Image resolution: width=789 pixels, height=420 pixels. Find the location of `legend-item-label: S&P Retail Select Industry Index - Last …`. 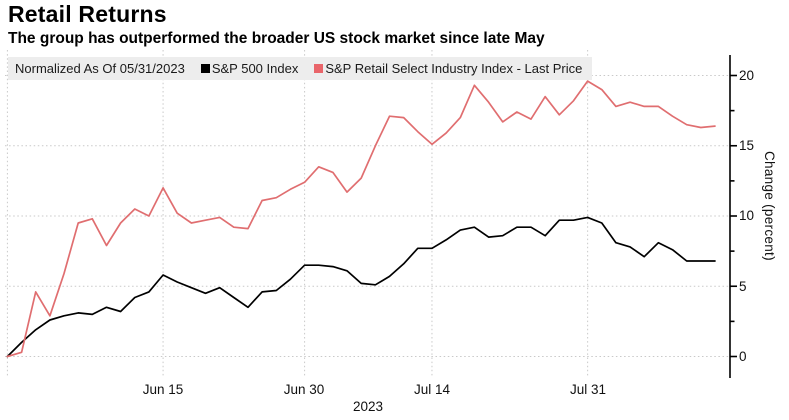

legend-item-label: S&P Retail Select Industry Index - Last … is located at coordinates (454, 68).